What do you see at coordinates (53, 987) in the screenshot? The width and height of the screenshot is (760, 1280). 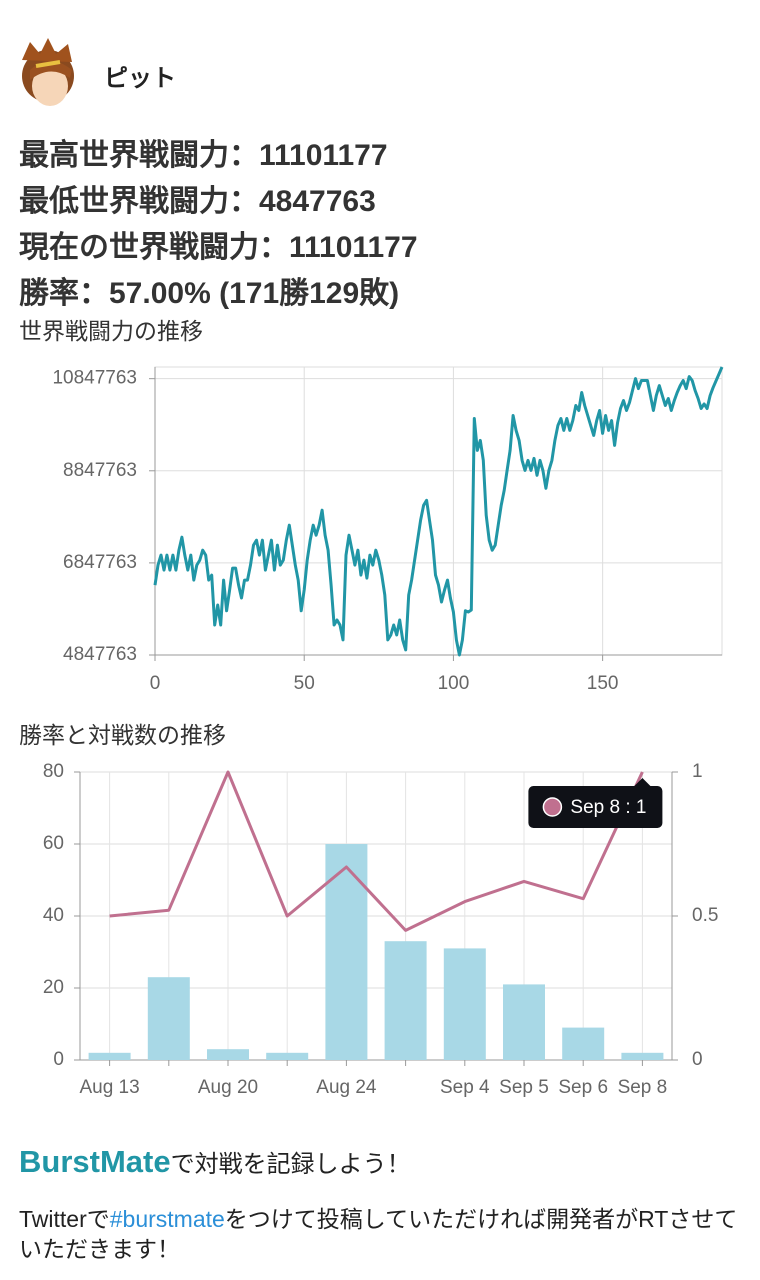 I see `y-tick-label: 20` at bounding box center [53, 987].